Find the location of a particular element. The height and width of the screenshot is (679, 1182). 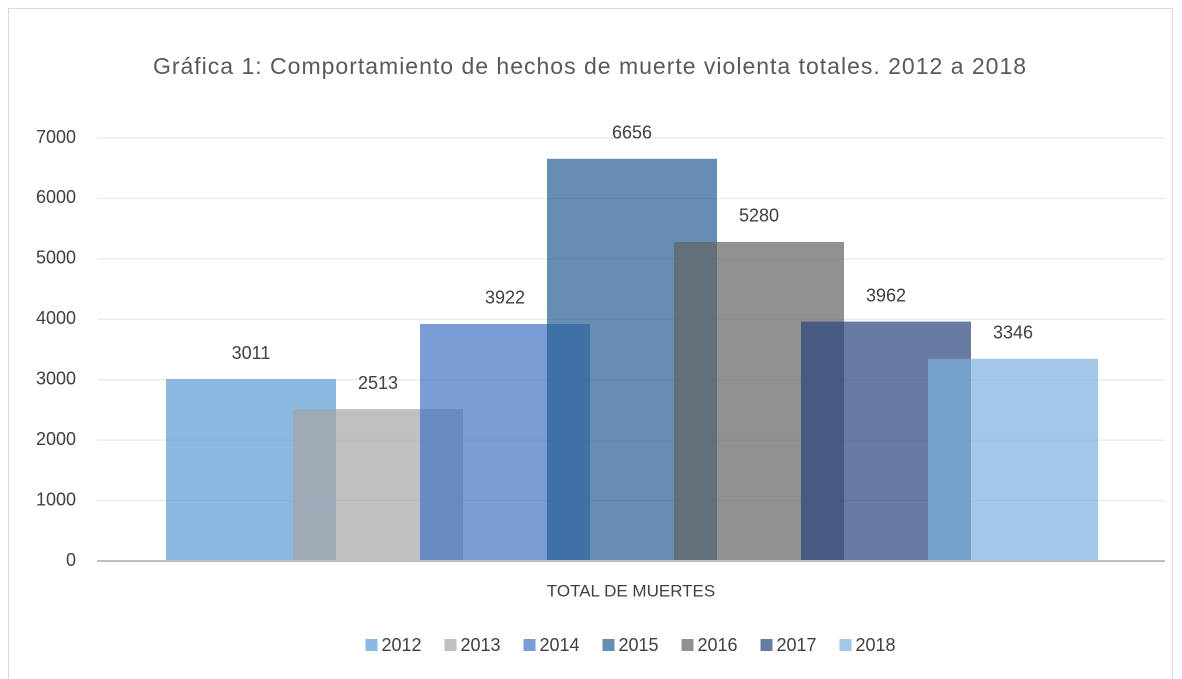

y-tick-label: 7000 is located at coordinates (56, 137).